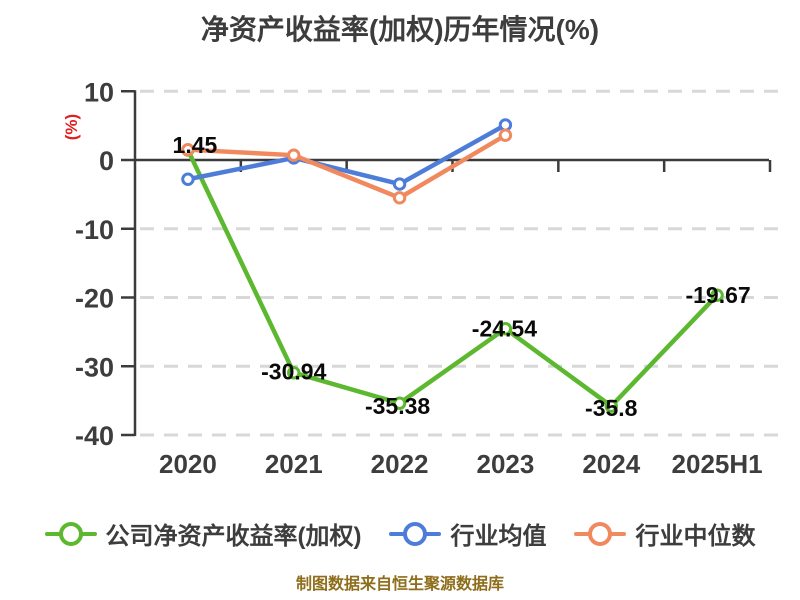 The image size is (800, 600). What do you see at coordinates (188, 464) in the screenshot?
I see `svg-text: 2020` at bounding box center [188, 464].